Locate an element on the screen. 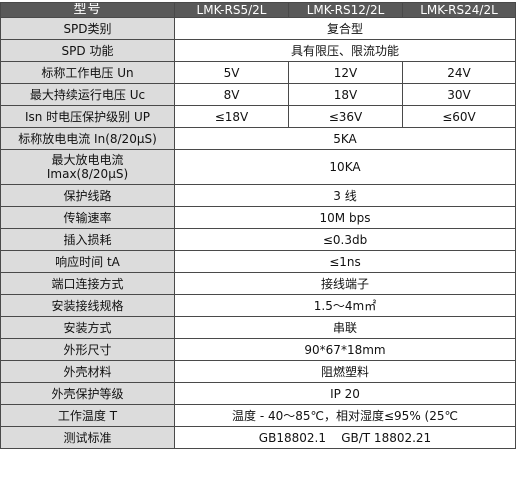 The height and width of the screenshot is (493, 517). table-row: 标称工作电压 Un 5V 12V 24V is located at coordinates (258, 72).